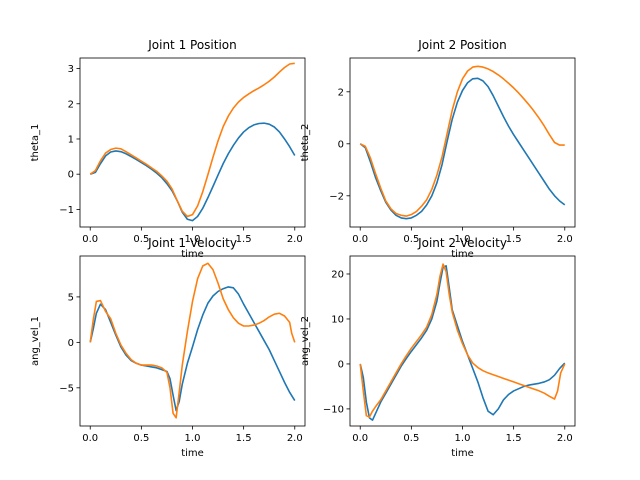  I want to click on y-tick-label: 3, so click(71, 69).